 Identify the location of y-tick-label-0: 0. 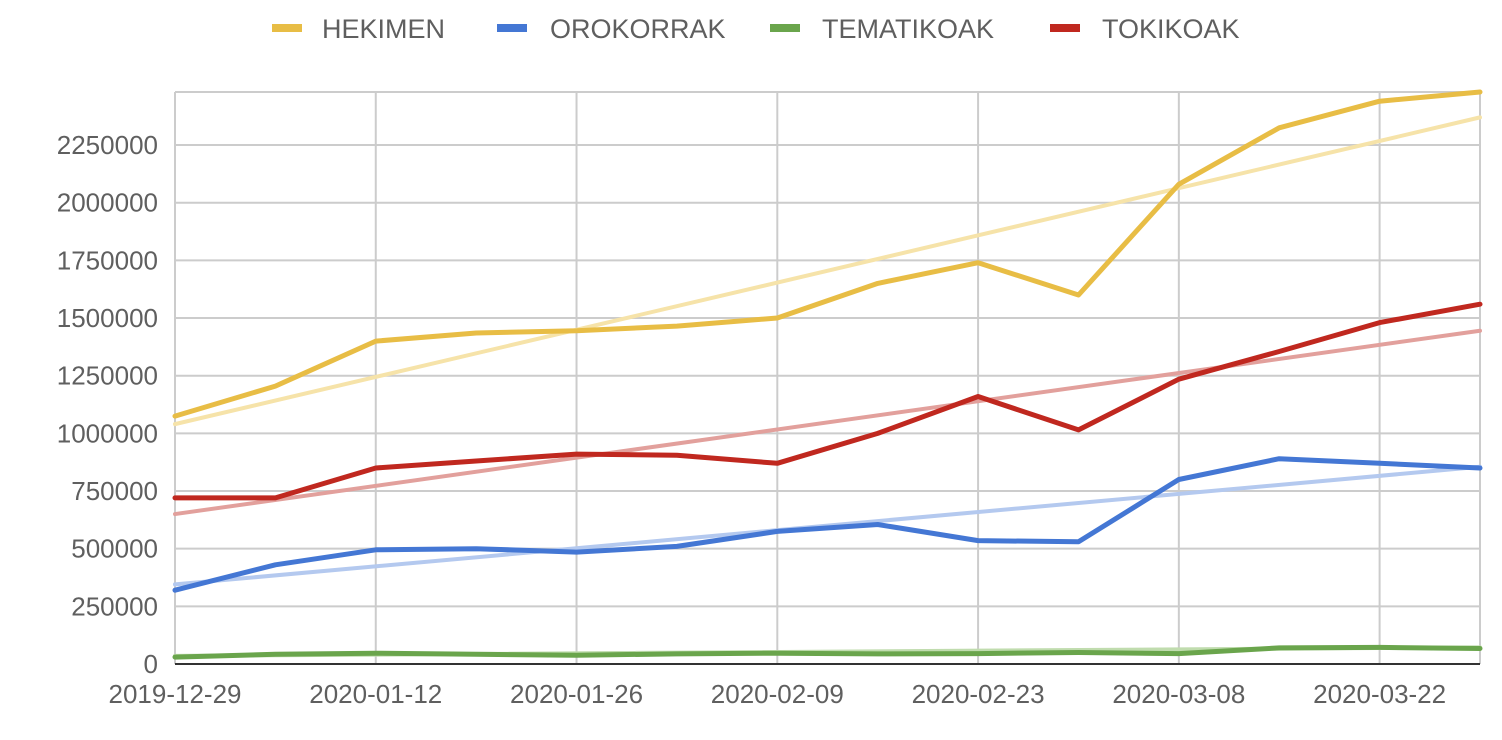
(151, 664).